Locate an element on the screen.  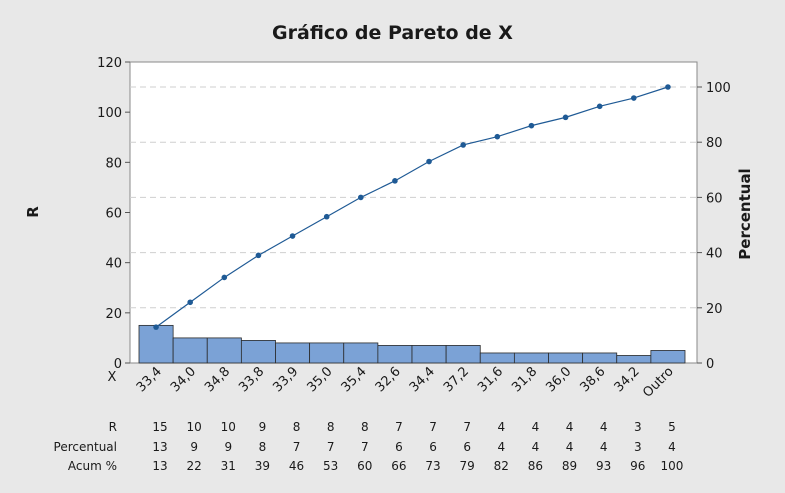
category-label: 33,8 is located at coordinates (251, 379).